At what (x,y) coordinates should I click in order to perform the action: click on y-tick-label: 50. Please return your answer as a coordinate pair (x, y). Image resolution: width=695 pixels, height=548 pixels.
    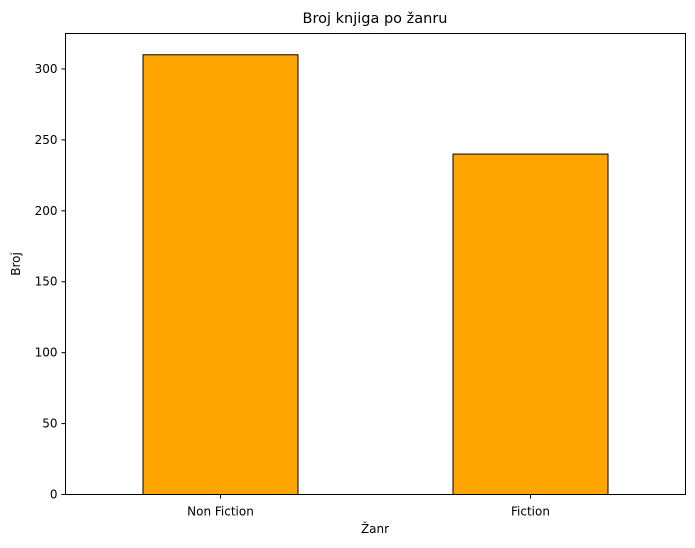
    Looking at the image, I should click on (49, 424).